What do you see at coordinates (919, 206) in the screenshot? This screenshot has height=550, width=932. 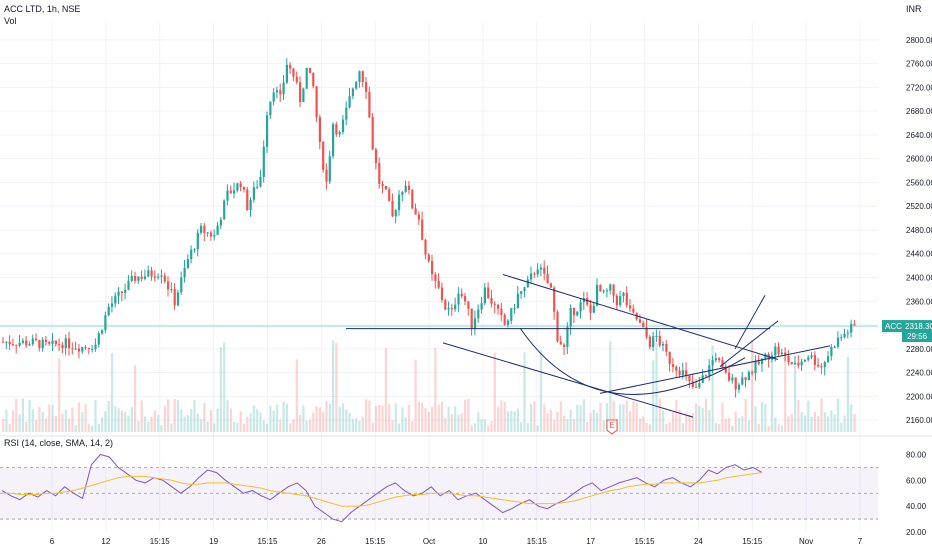 I see `price-tick-label: 2520.00` at bounding box center [919, 206].